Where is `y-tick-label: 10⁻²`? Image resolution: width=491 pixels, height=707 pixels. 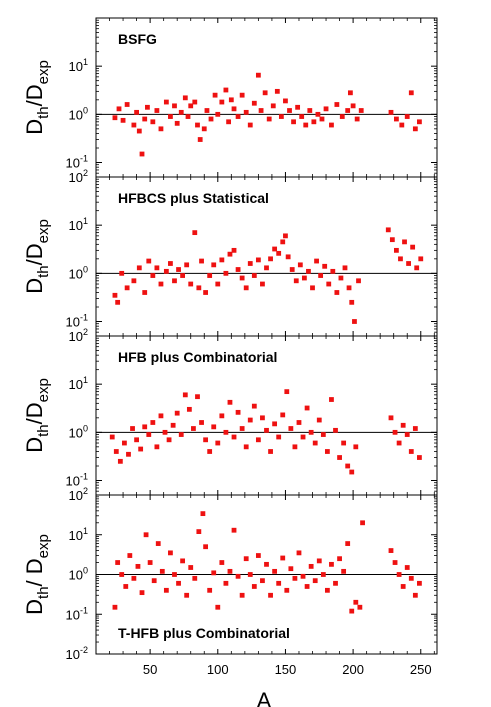
y-tick-label: 10⁻² is located at coordinates (77, 653).